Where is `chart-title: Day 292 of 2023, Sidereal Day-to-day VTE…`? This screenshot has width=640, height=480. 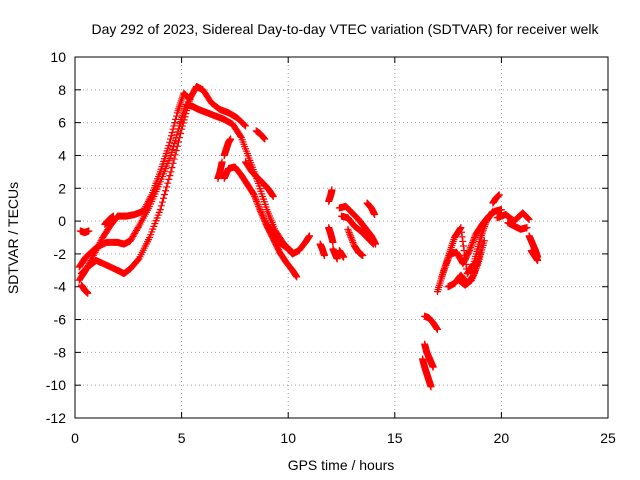
chart-title: Day 292 of 2023, Sidereal Day-to-day VTE… is located at coordinates (345, 29).